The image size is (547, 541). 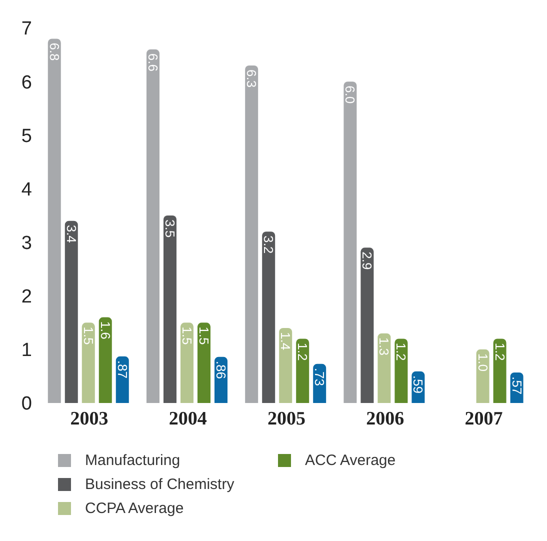 What do you see at coordinates (252, 79) in the screenshot?
I see `data-label: 6.3` at bounding box center [252, 79].